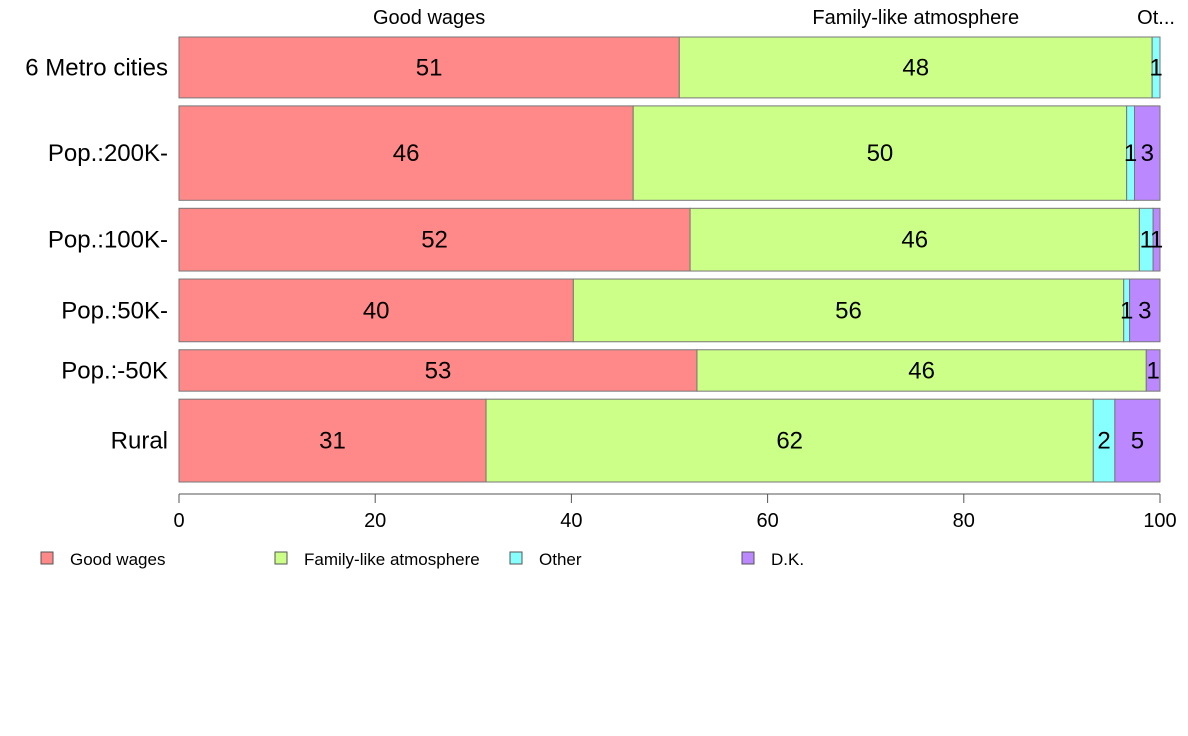 The height and width of the screenshot is (736, 1188). What do you see at coordinates (332, 441) in the screenshot?
I see `data-label: 31` at bounding box center [332, 441].